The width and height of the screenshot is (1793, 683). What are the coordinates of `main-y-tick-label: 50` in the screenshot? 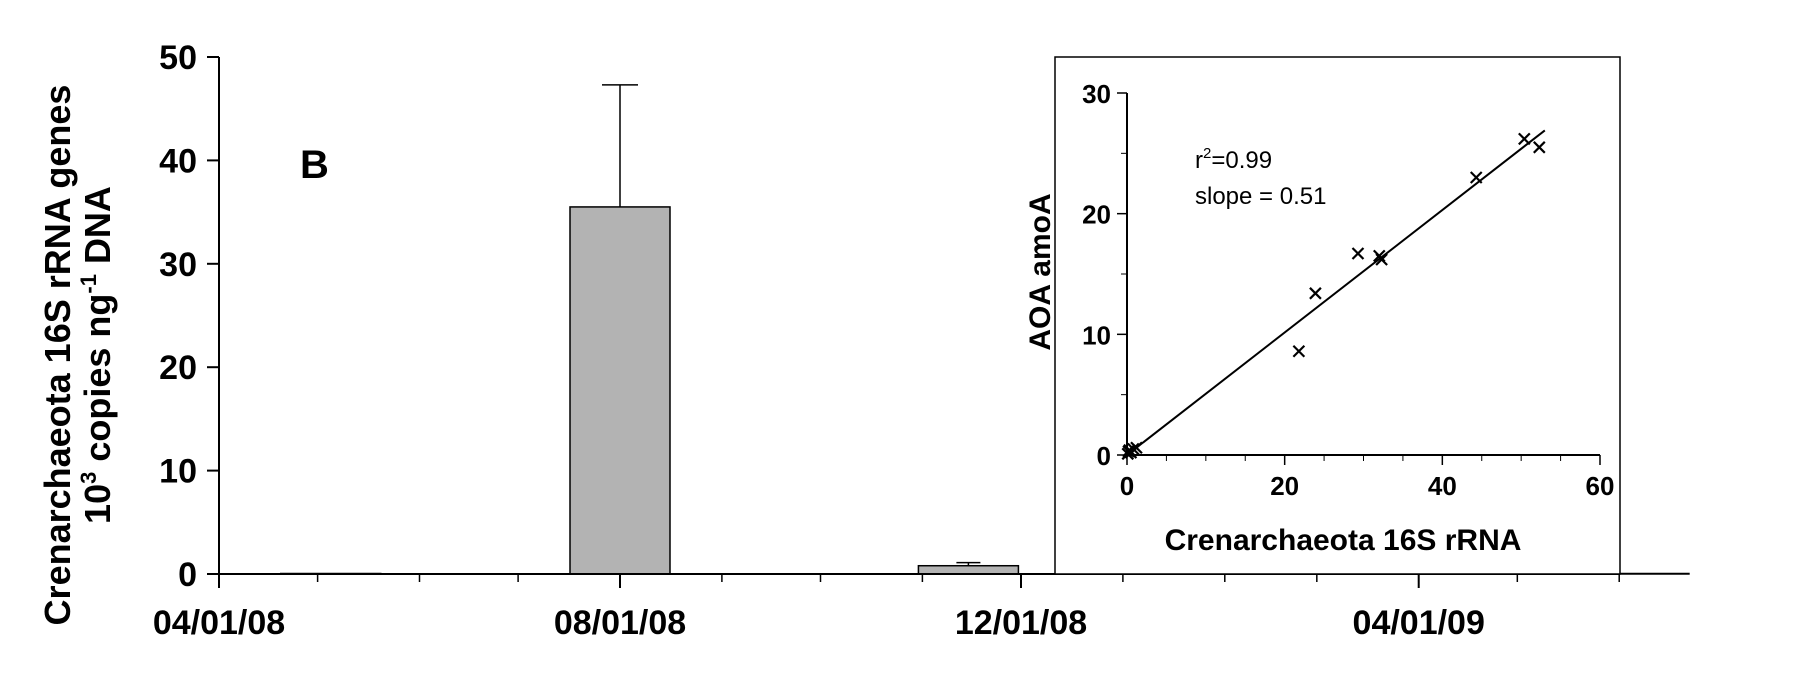 It's located at (178, 58).